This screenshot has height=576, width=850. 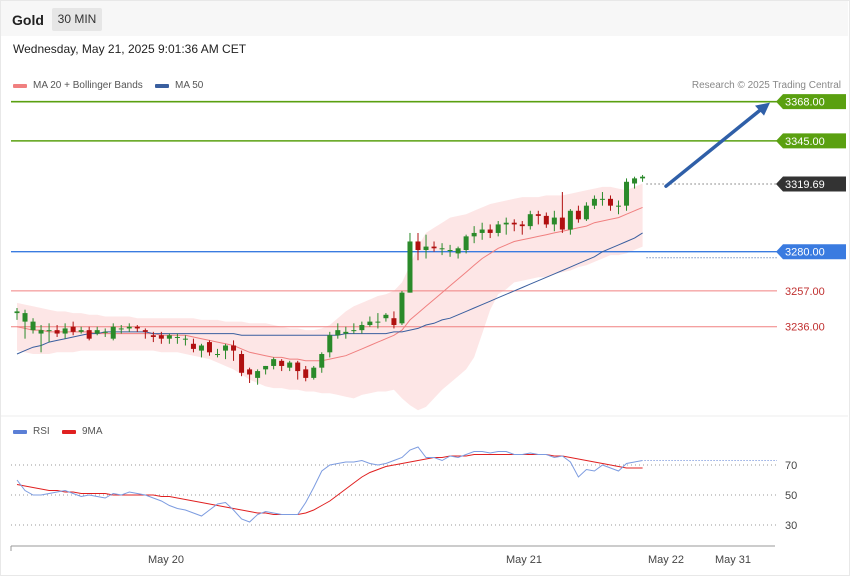 I want to click on legend-ma20: MA 20 + Bollinger Bands, so click(x=78, y=85).